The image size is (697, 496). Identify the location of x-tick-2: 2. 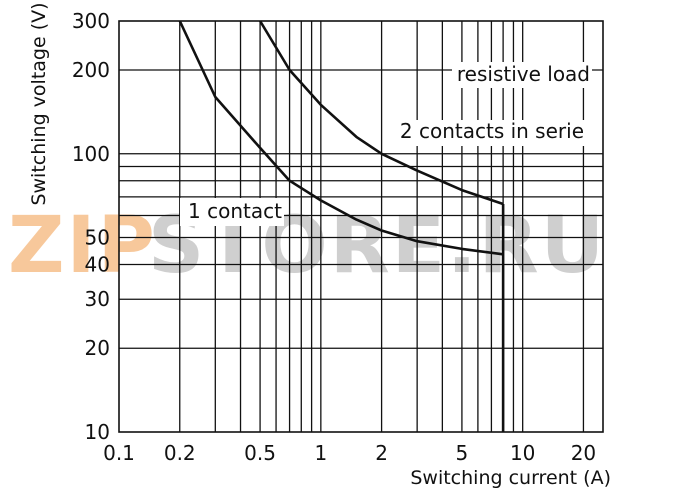
(381, 453).